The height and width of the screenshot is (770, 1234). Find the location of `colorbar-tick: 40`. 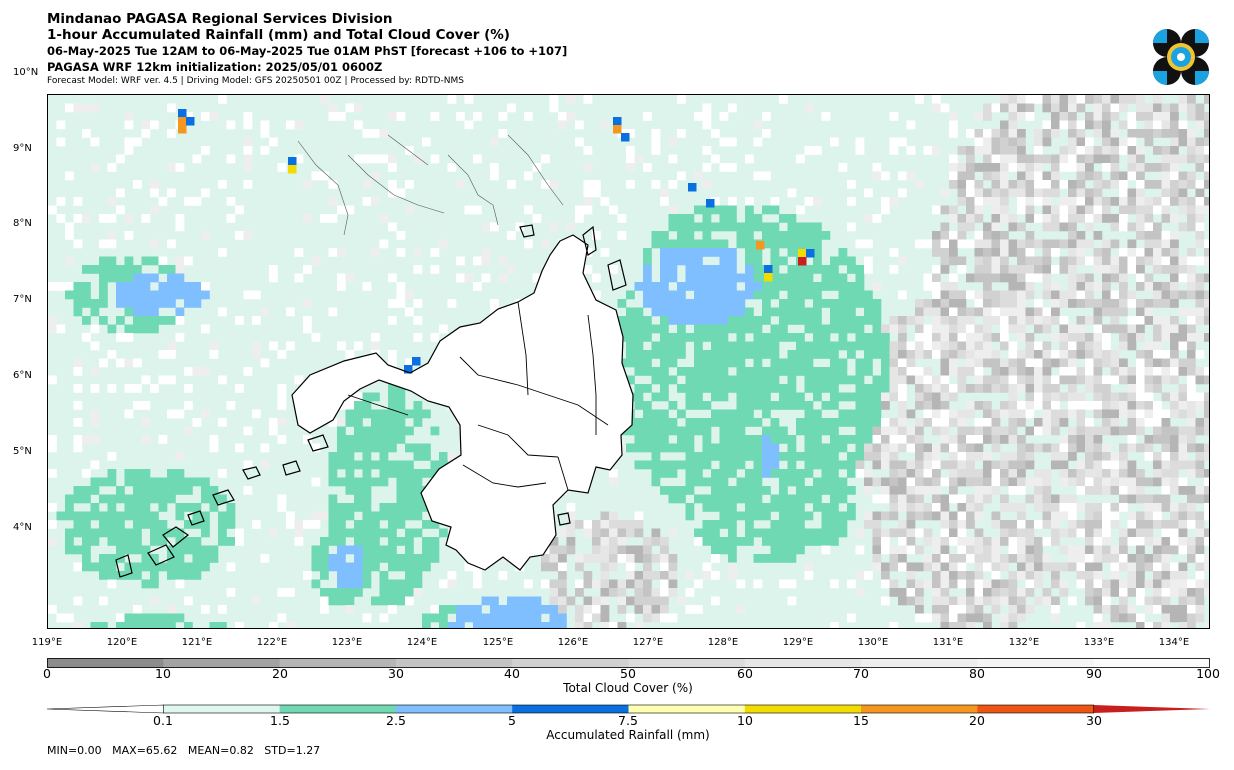

colorbar-tick: 40 is located at coordinates (512, 673).